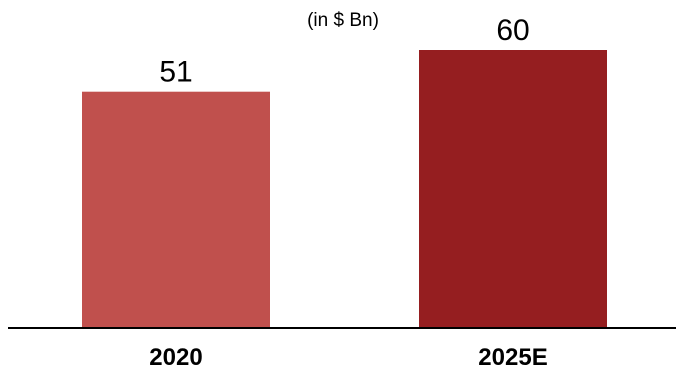 The width and height of the screenshot is (676, 374). Describe the element at coordinates (175, 357) in the screenshot. I see `category-label-2020: 2020` at that location.